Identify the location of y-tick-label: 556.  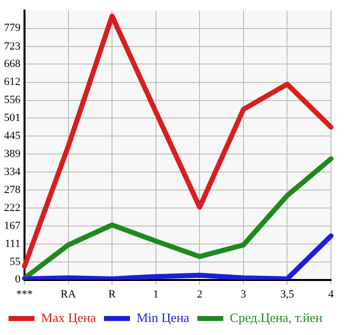
(12, 100).